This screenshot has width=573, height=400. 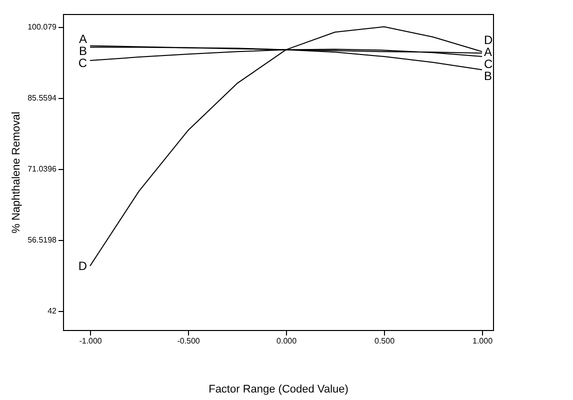 I want to click on text: C, so click(x=83, y=63).